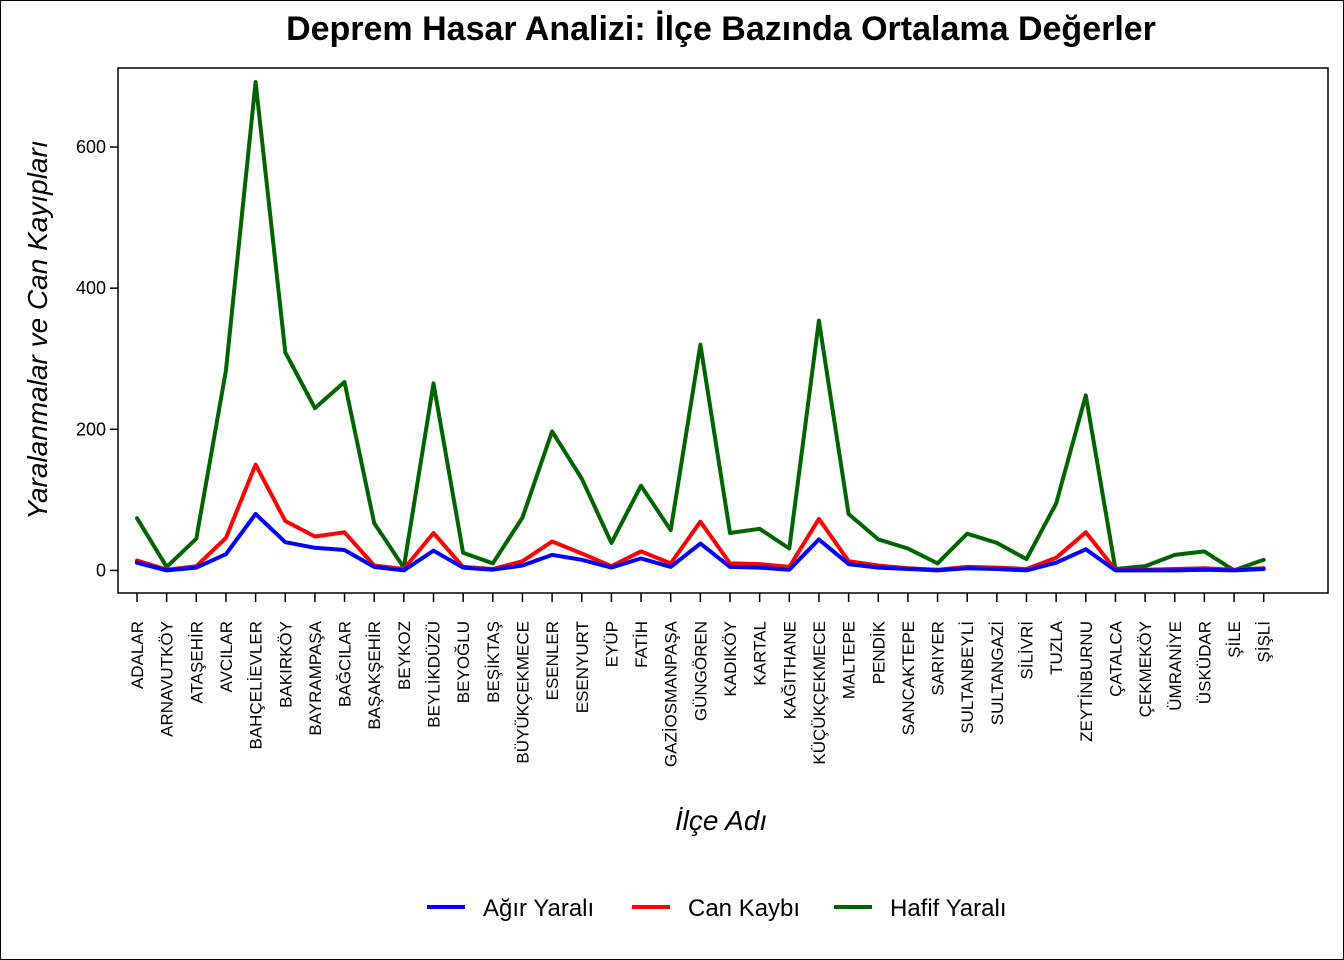  What do you see at coordinates (700, 671) in the screenshot?
I see `x-tick-label: GÜNGÖREN` at bounding box center [700, 671].